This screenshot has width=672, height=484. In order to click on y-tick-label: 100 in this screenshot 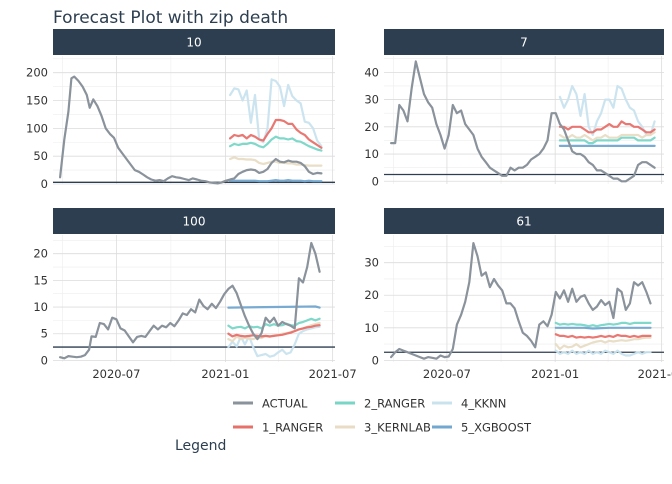, I will do `click(37, 128)`.